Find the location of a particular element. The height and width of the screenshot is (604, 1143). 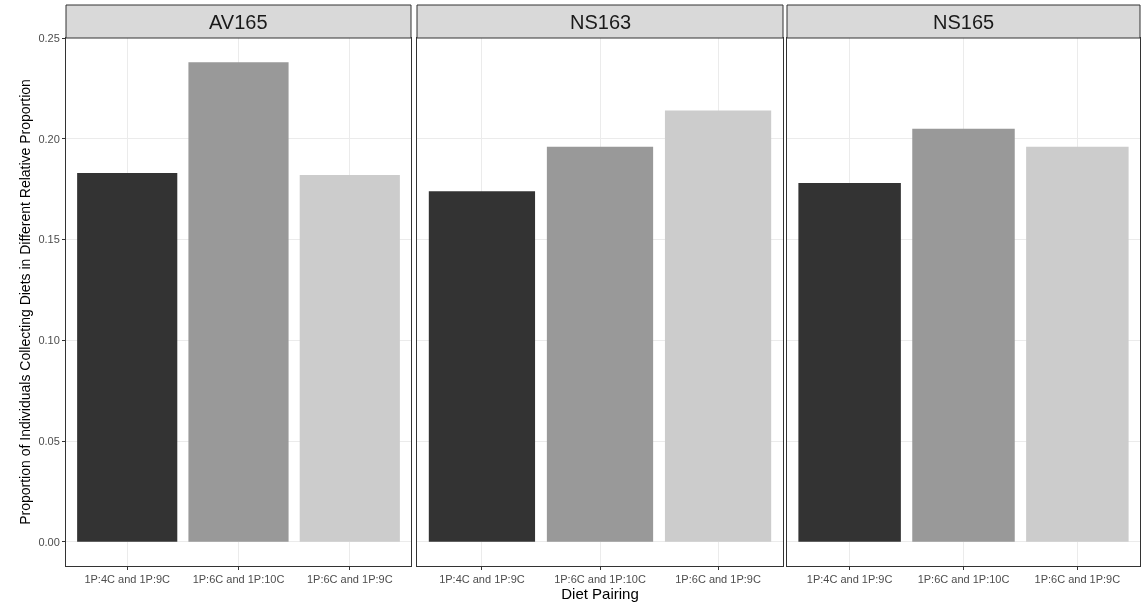

y-axis-title: Proportion of Individuals Collecting Diets in Different Relative Proportion is located at coordinates (24, 302).